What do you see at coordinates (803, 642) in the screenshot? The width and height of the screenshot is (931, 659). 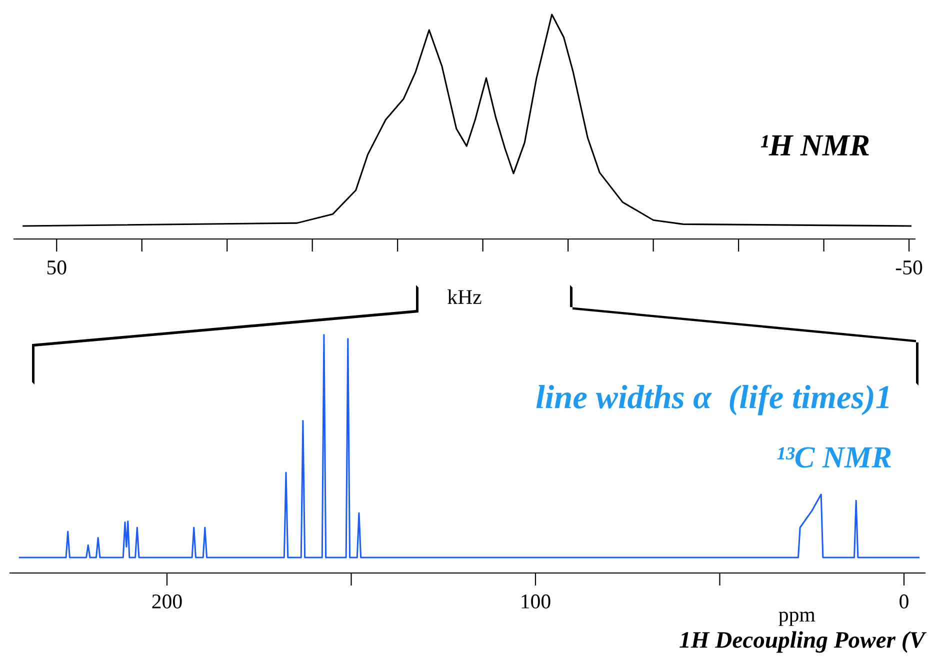 I see `text: 1H Decoupling Power (V` at bounding box center [803, 642].